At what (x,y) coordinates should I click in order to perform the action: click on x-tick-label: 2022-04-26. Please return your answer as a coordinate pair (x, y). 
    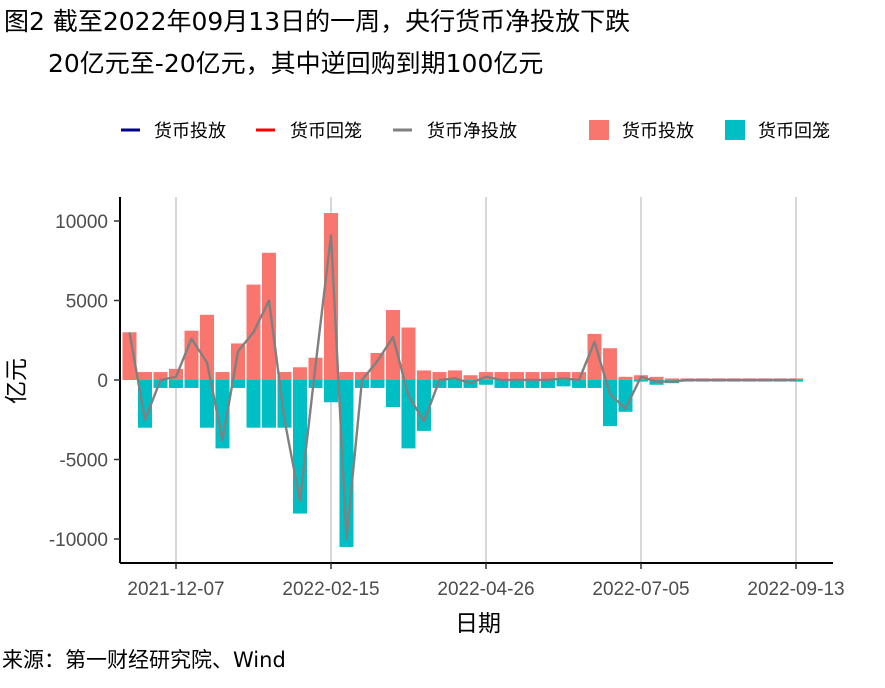
    Looking at the image, I should click on (485, 589).